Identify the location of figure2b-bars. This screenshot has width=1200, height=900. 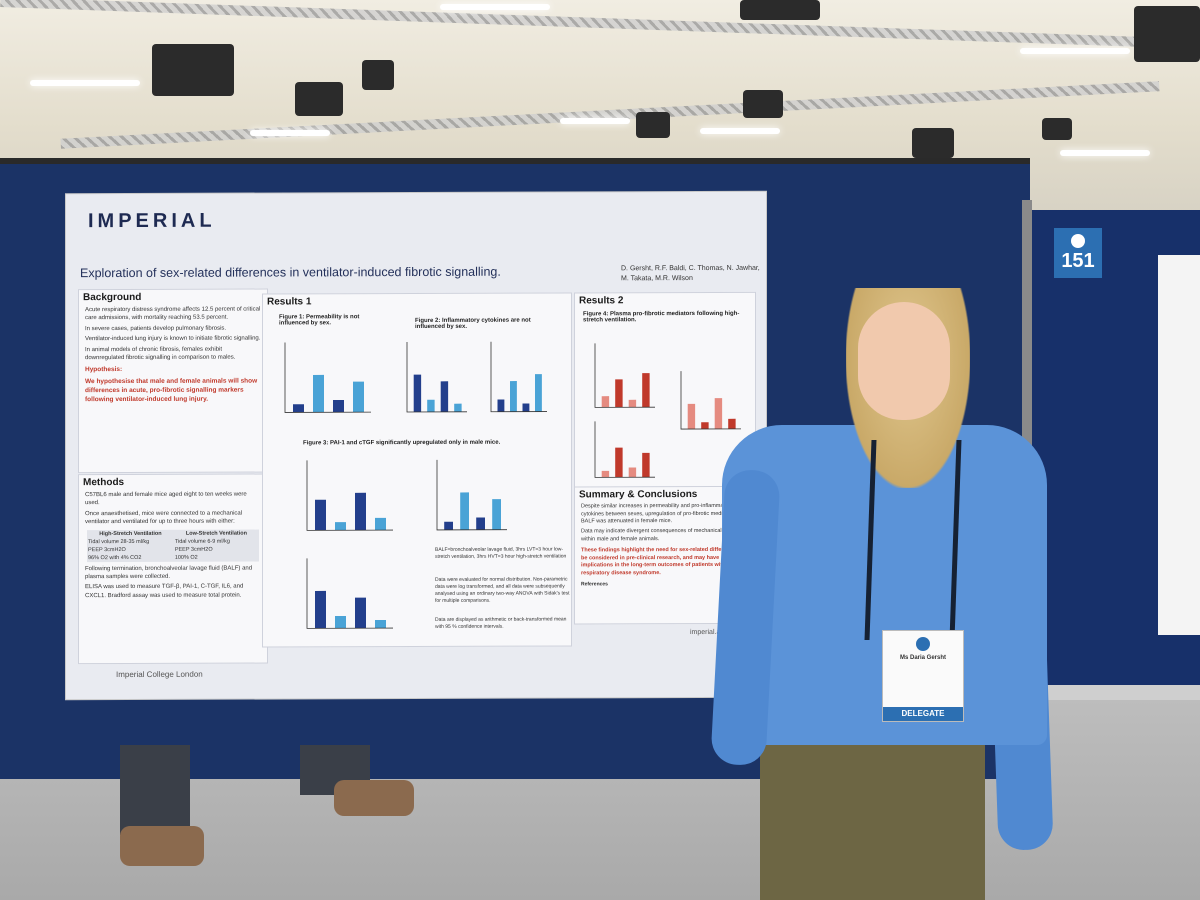
(519, 393).